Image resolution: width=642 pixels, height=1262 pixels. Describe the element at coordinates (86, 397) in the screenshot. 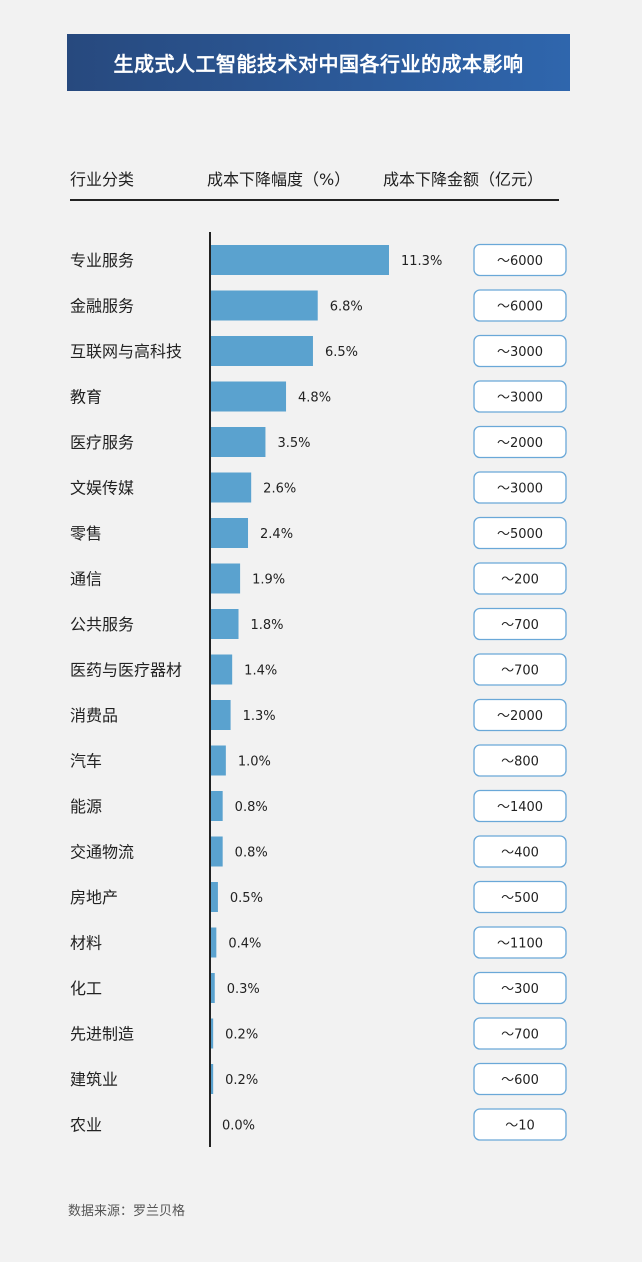

I see `category-label: 教育` at that location.